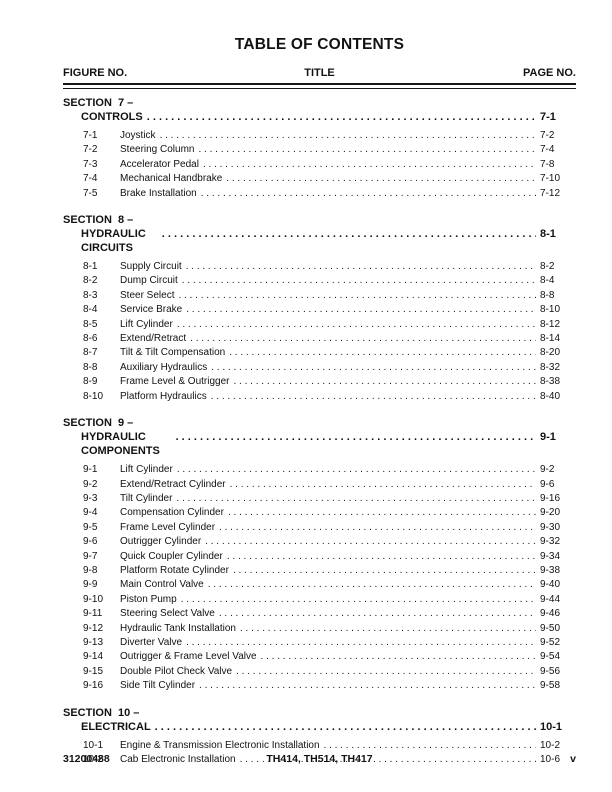  I want to click on toc-entry-row: 8-3 Steer Select 8-8, so click(319, 296).